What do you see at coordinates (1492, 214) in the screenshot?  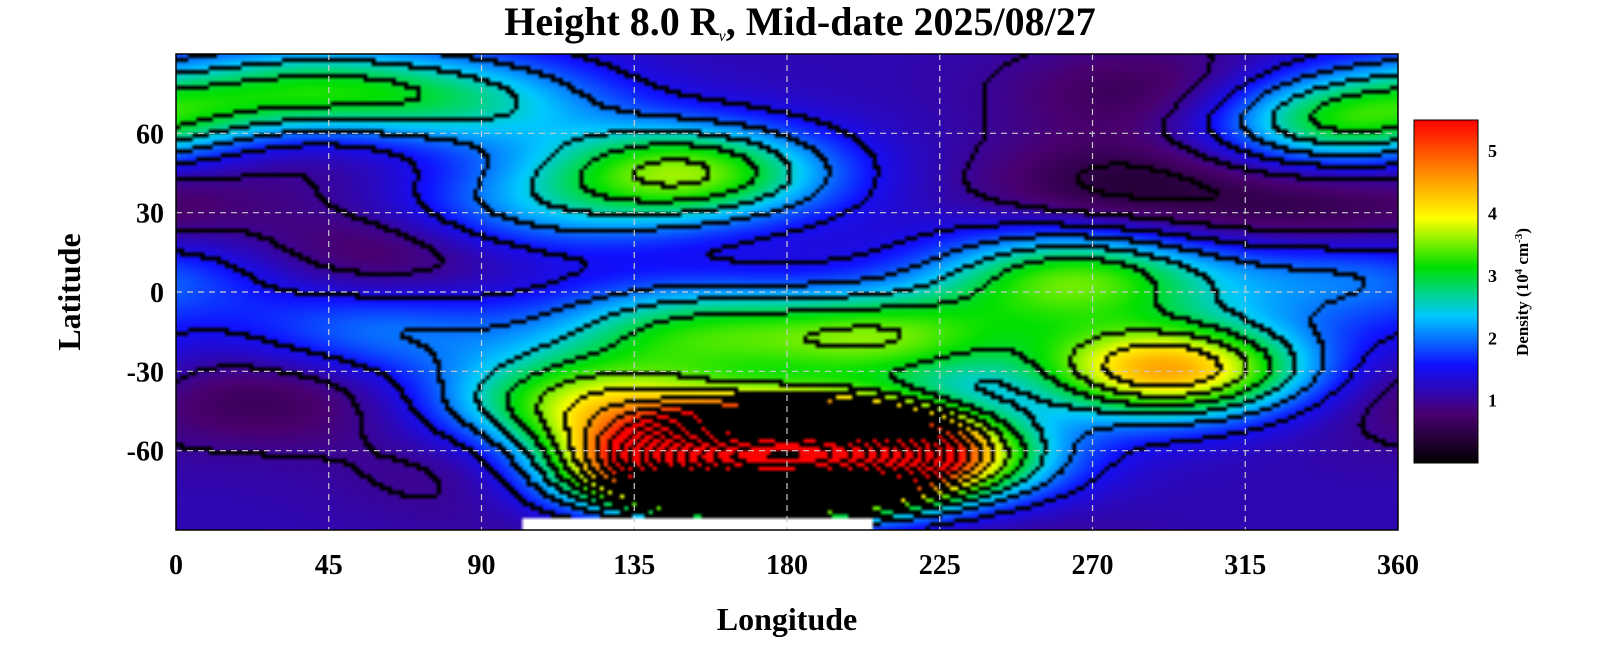 I see `colorbar-tick-label: 4` at bounding box center [1492, 214].